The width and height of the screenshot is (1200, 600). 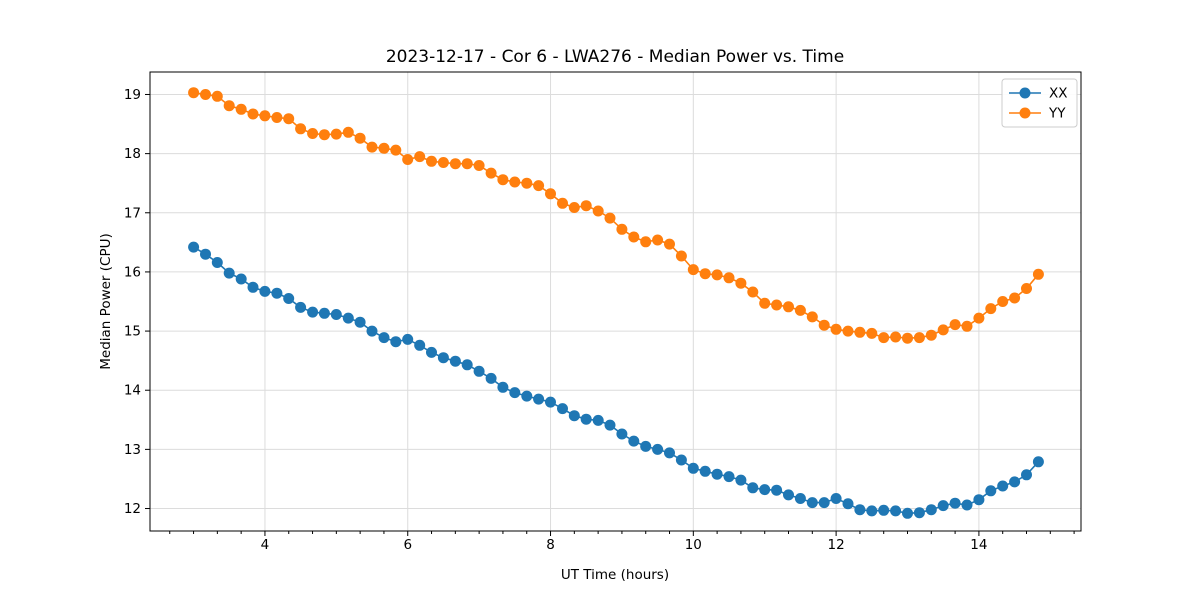 I want to click on x-tick-label: 14, so click(x=978, y=545).